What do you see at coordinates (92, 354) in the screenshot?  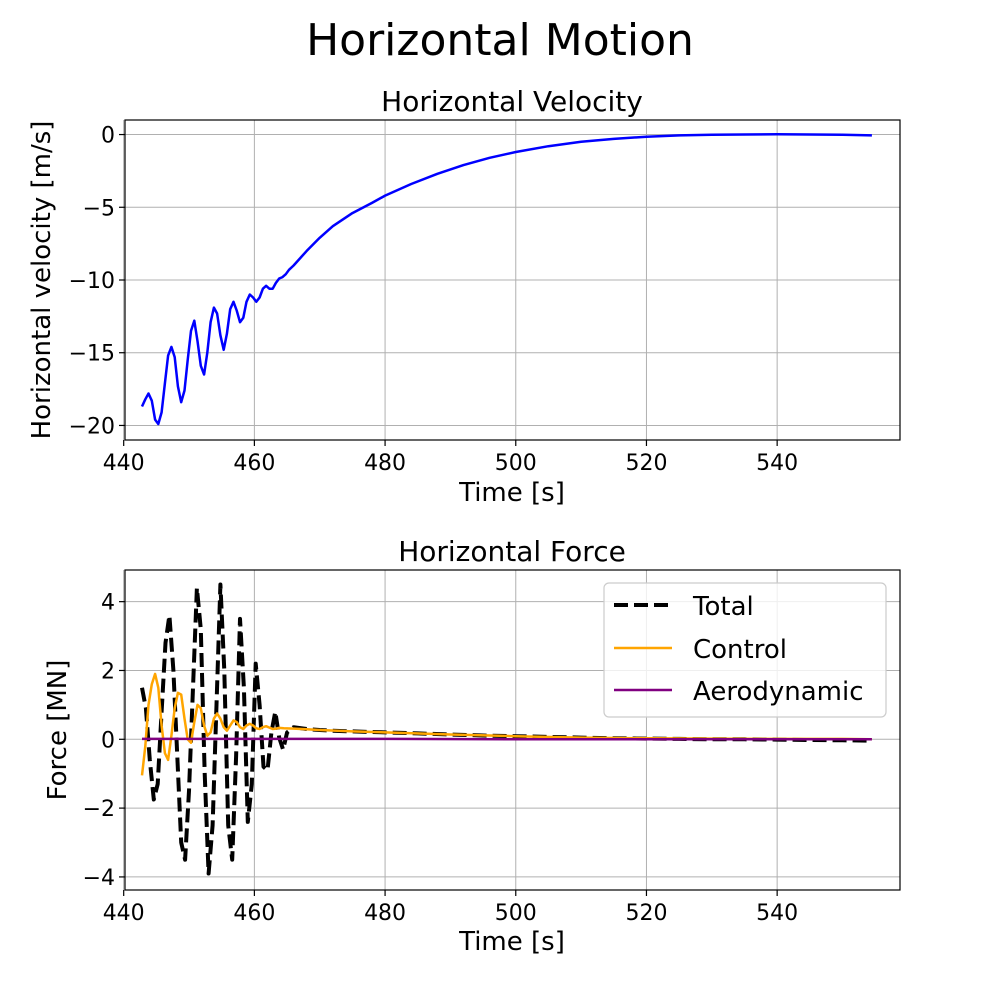 I see `y-tick-label: −15` at bounding box center [92, 354].